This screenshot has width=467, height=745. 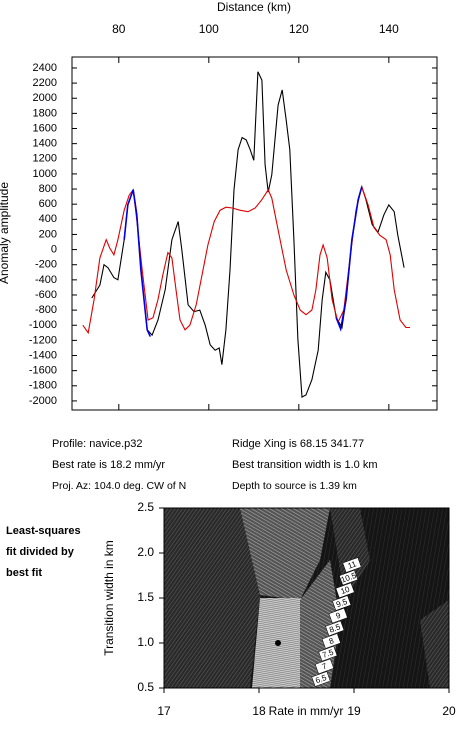 What do you see at coordinates (145, 687) in the screenshot?
I see `y-tick-label: 0.5` at bounding box center [145, 687].